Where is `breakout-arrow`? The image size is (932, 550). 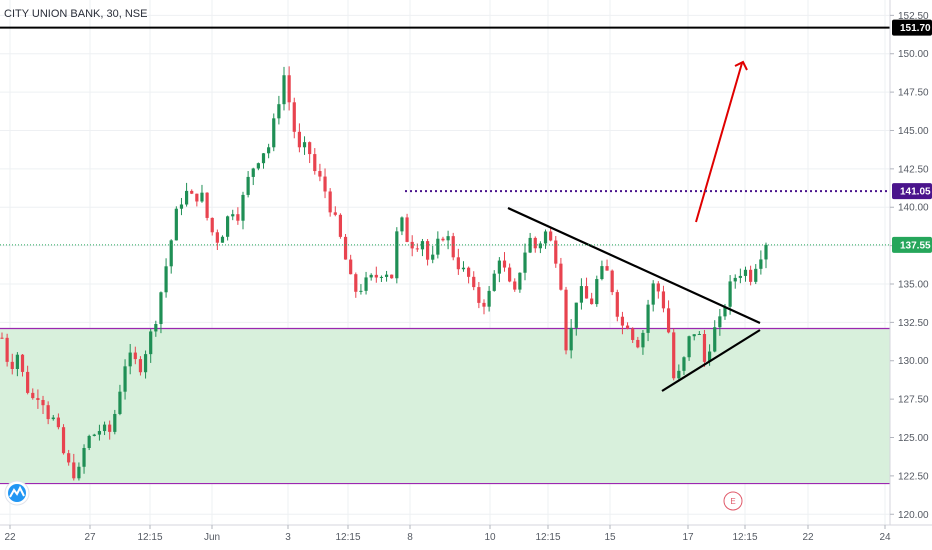 breakout-arrow is located at coordinates (719, 142).